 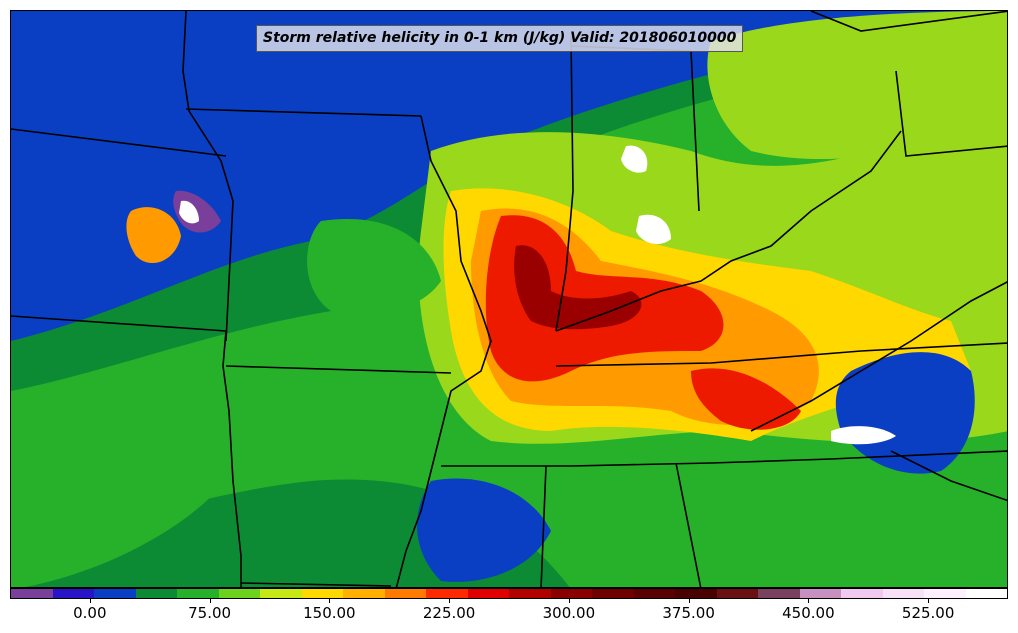 I want to click on colorbar-tick-label: 450.00, so click(x=808, y=613).